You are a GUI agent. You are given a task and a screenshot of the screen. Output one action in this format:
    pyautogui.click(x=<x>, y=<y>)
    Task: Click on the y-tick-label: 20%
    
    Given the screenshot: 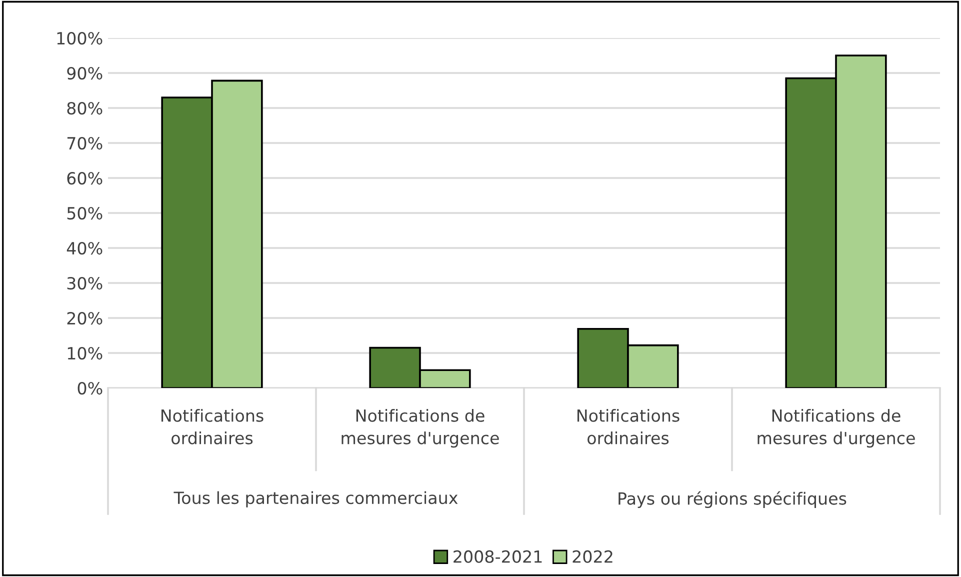 What is the action you would take?
    pyautogui.click(x=84, y=318)
    